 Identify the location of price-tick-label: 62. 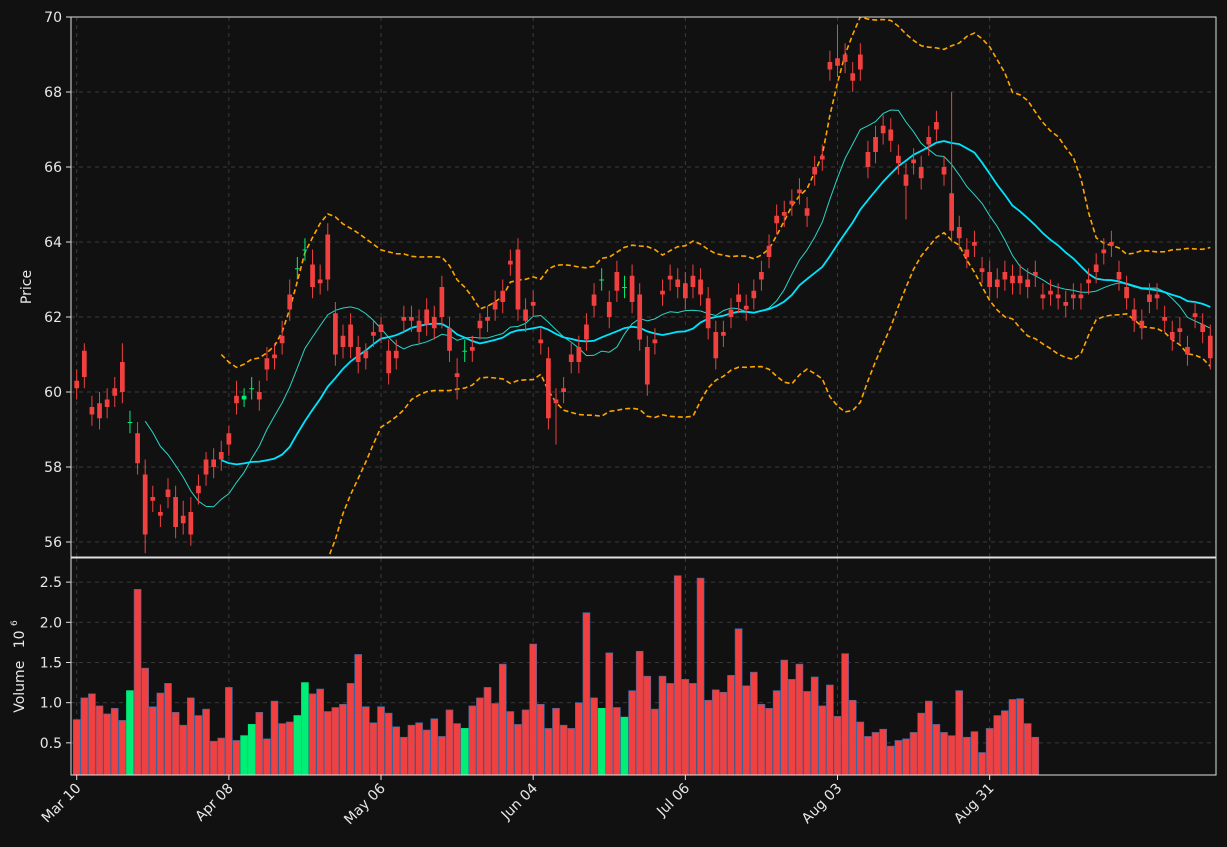
(53, 318).